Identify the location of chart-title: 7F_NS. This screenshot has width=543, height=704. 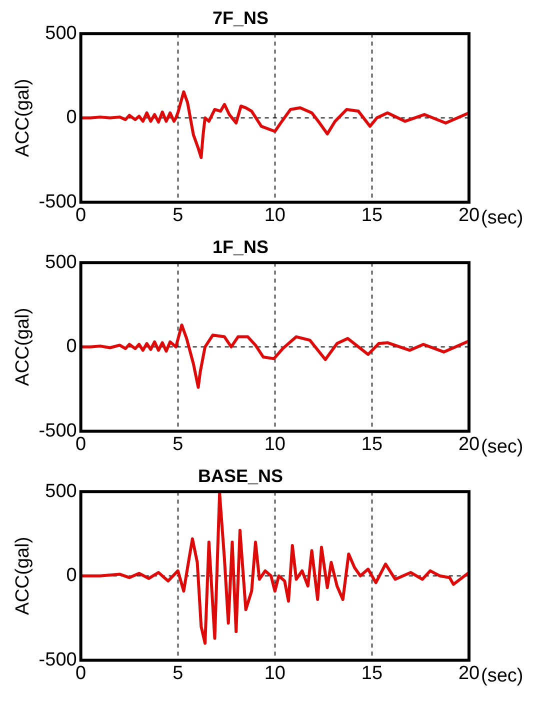
(240, 18).